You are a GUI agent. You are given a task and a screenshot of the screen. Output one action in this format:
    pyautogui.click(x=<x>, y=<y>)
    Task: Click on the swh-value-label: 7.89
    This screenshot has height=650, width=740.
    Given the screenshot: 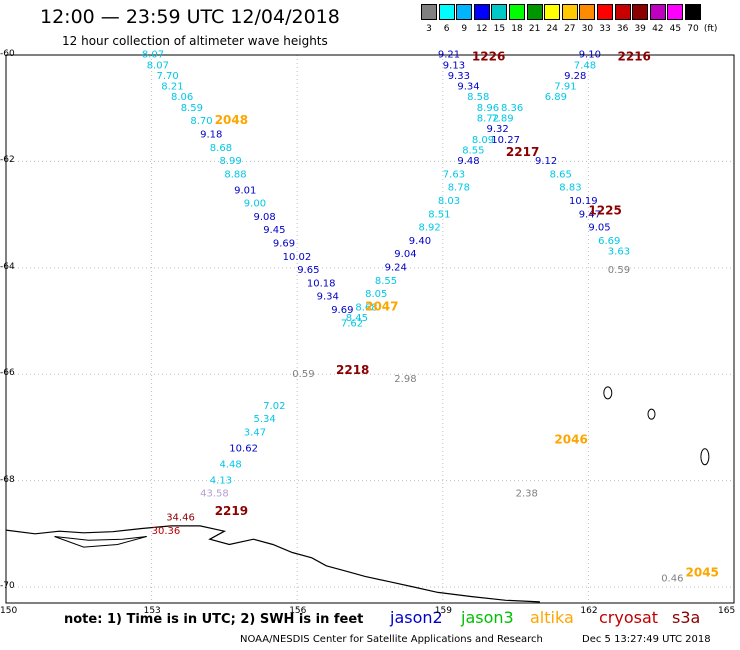 What is the action you would take?
    pyautogui.click(x=502, y=119)
    